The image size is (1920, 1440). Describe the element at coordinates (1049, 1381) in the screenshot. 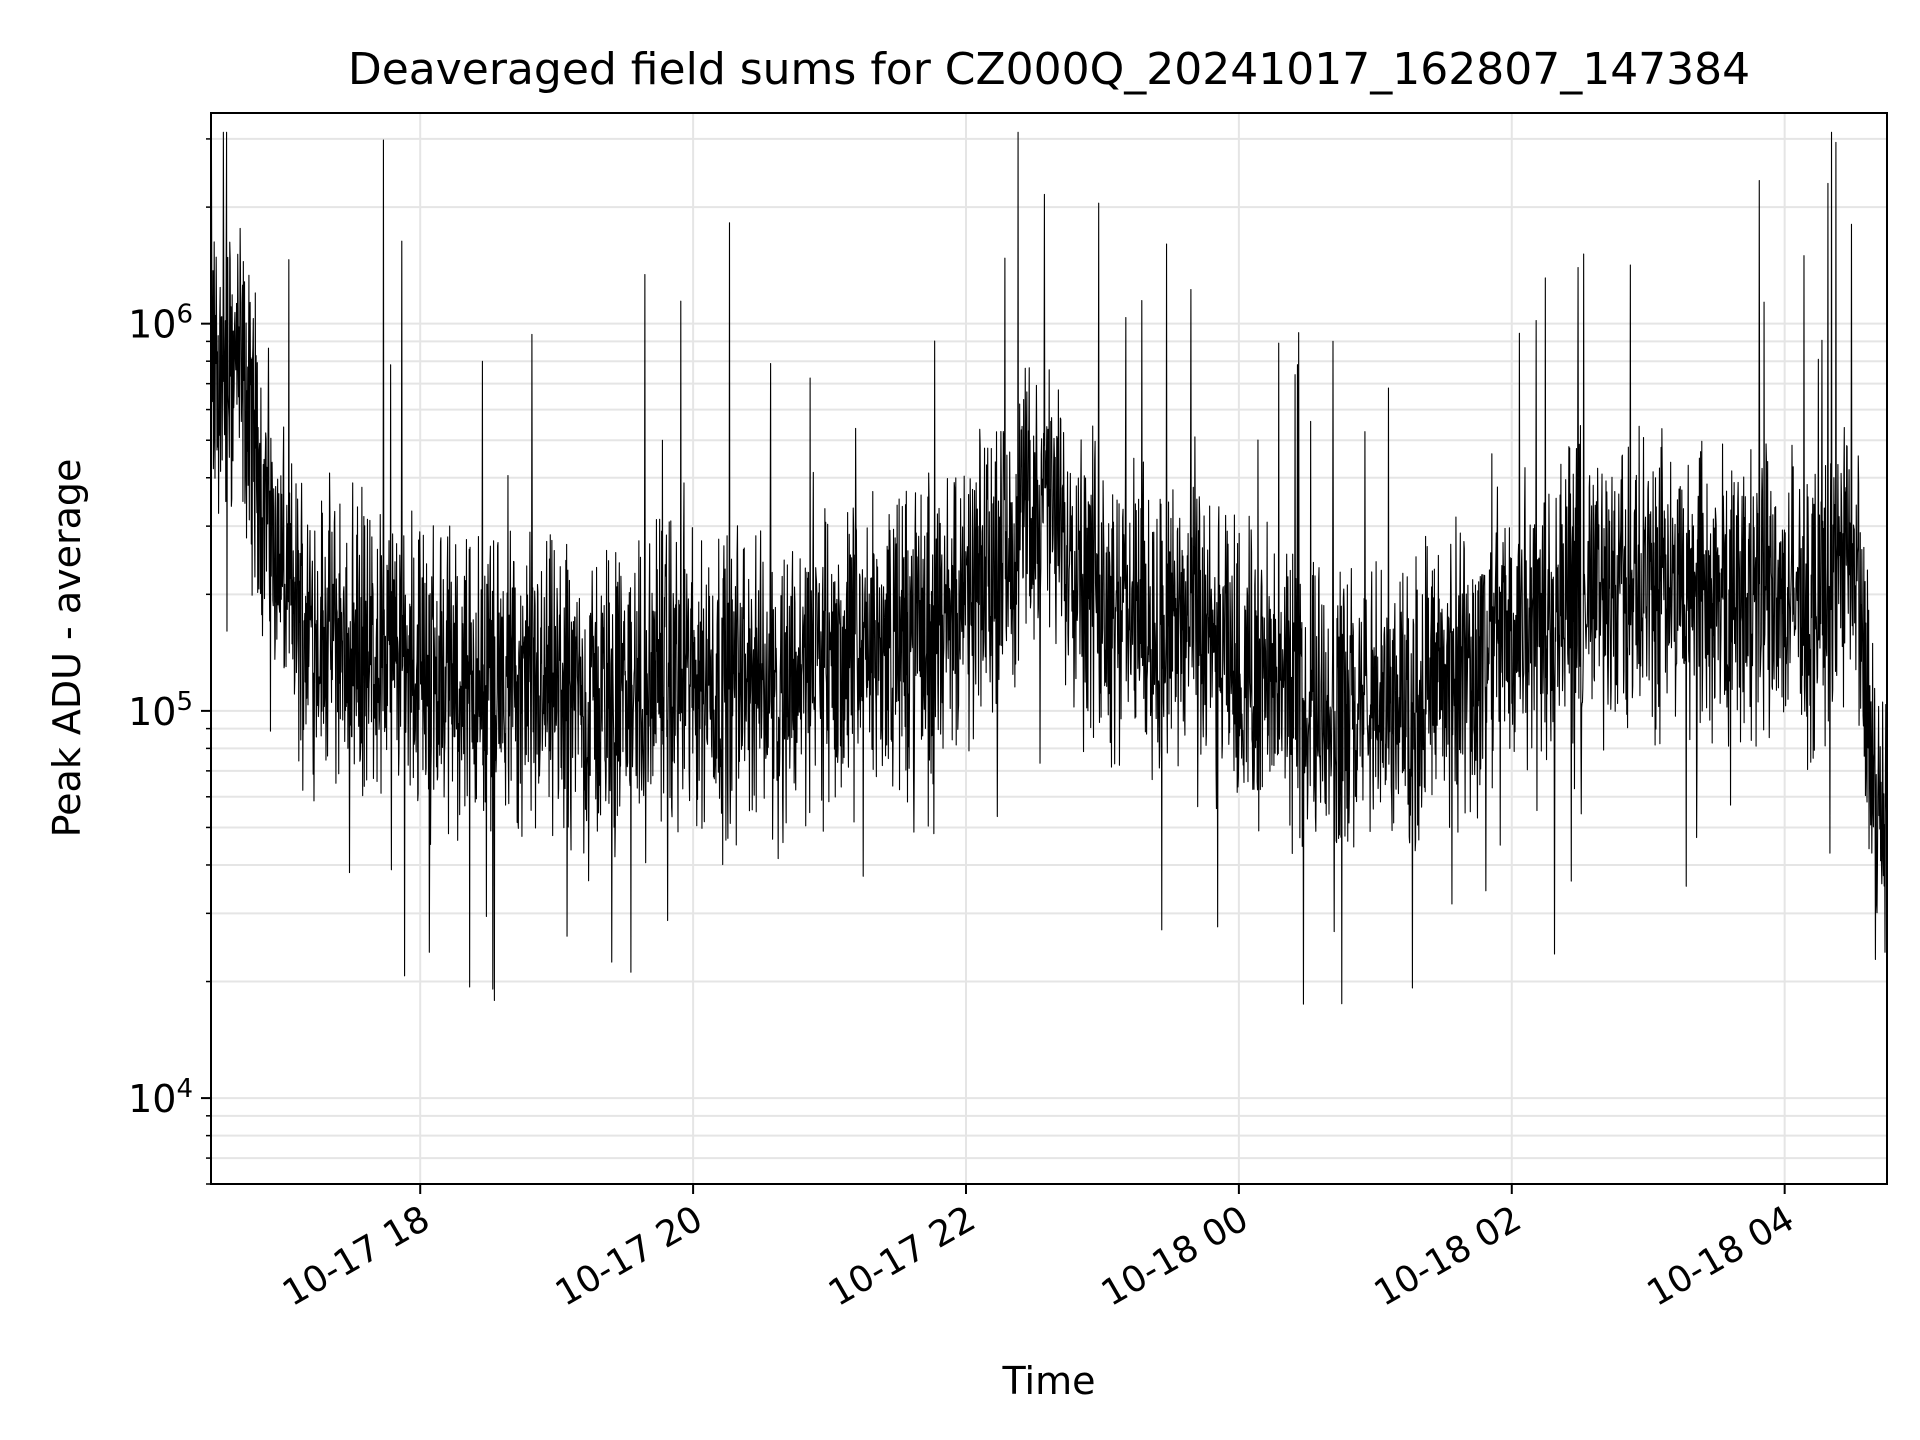

I see `x-axis-label: Time` at that location.